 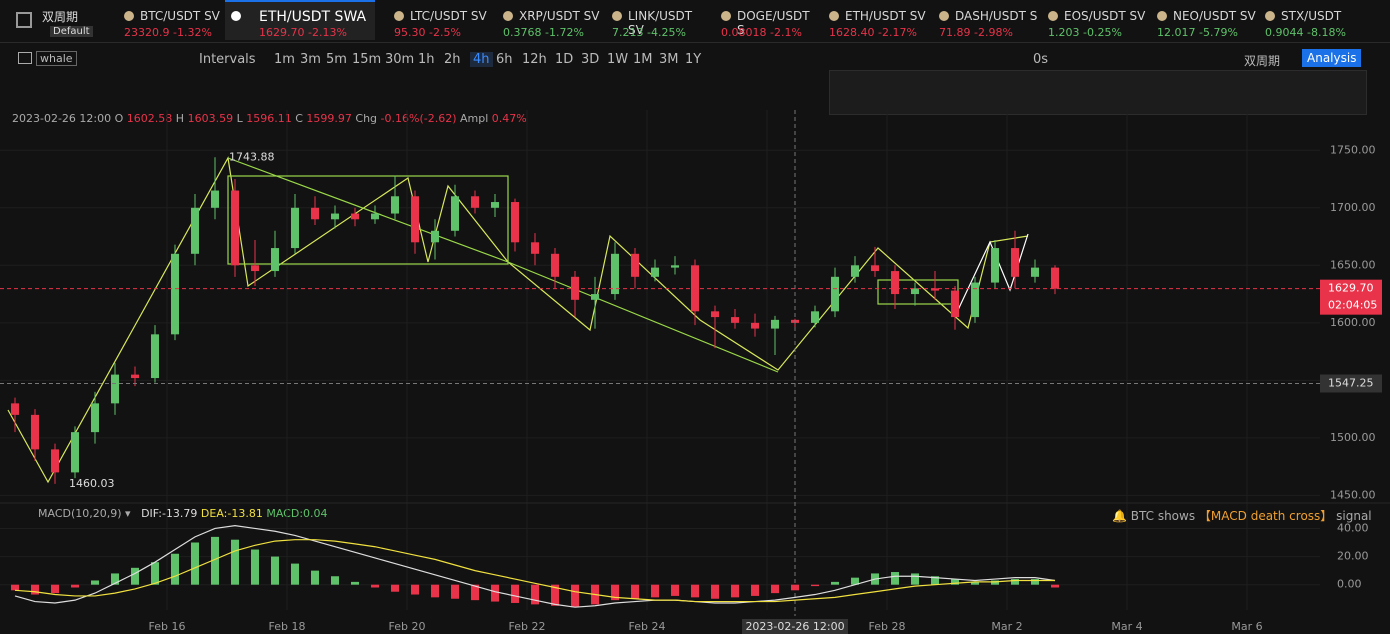 I want to click on x-tick-label: Feb 18, so click(x=287, y=626).